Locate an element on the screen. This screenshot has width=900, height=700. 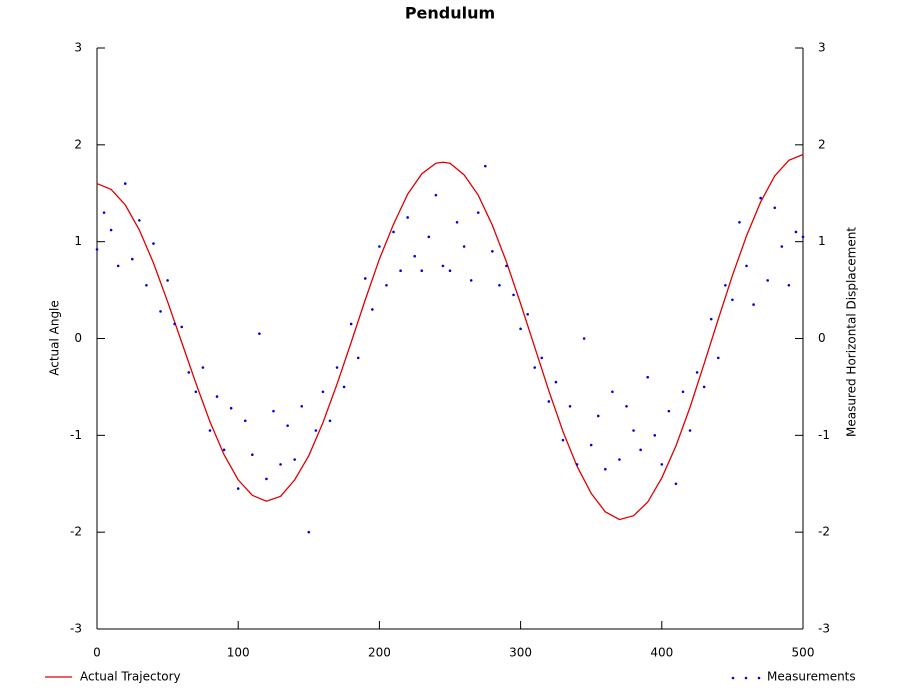
y-tick-label: 3 is located at coordinates (78, 48).